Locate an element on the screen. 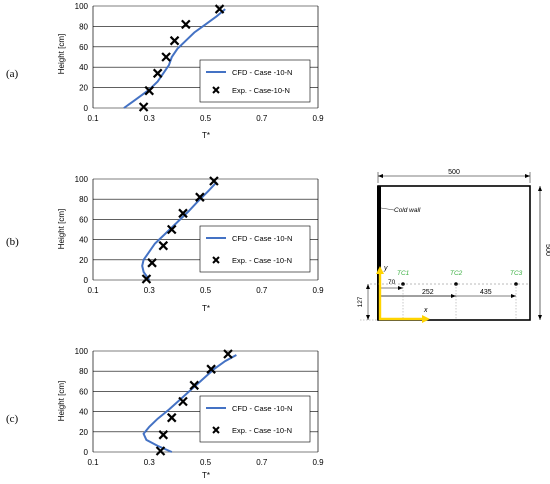 Image resolution: width=550 pixels, height=484 pixels. cold-wall-leader is located at coordinates (387, 209).